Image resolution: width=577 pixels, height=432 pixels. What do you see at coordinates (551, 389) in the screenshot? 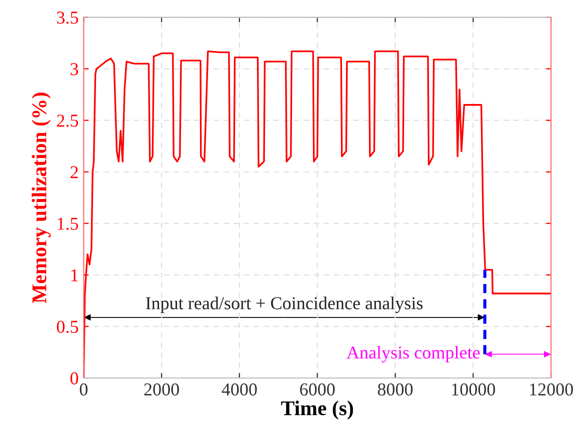
I see `x-tick-label: 12000` at bounding box center [551, 389].